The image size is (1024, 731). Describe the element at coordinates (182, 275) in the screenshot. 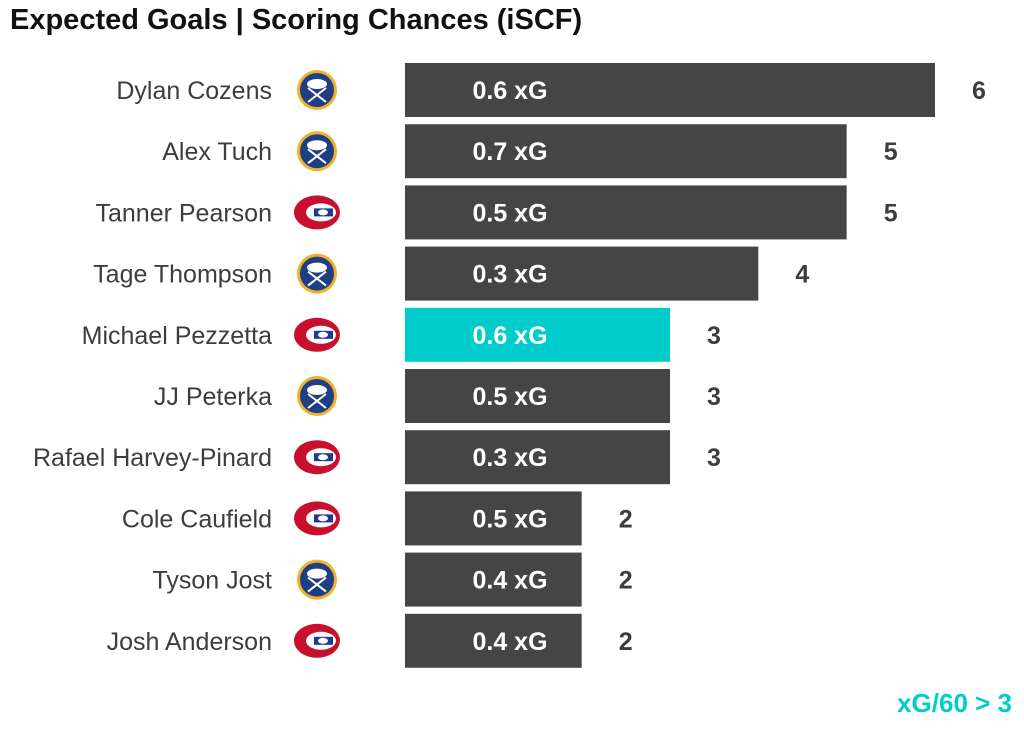

I see `player-label: Tage Thompson` at that location.